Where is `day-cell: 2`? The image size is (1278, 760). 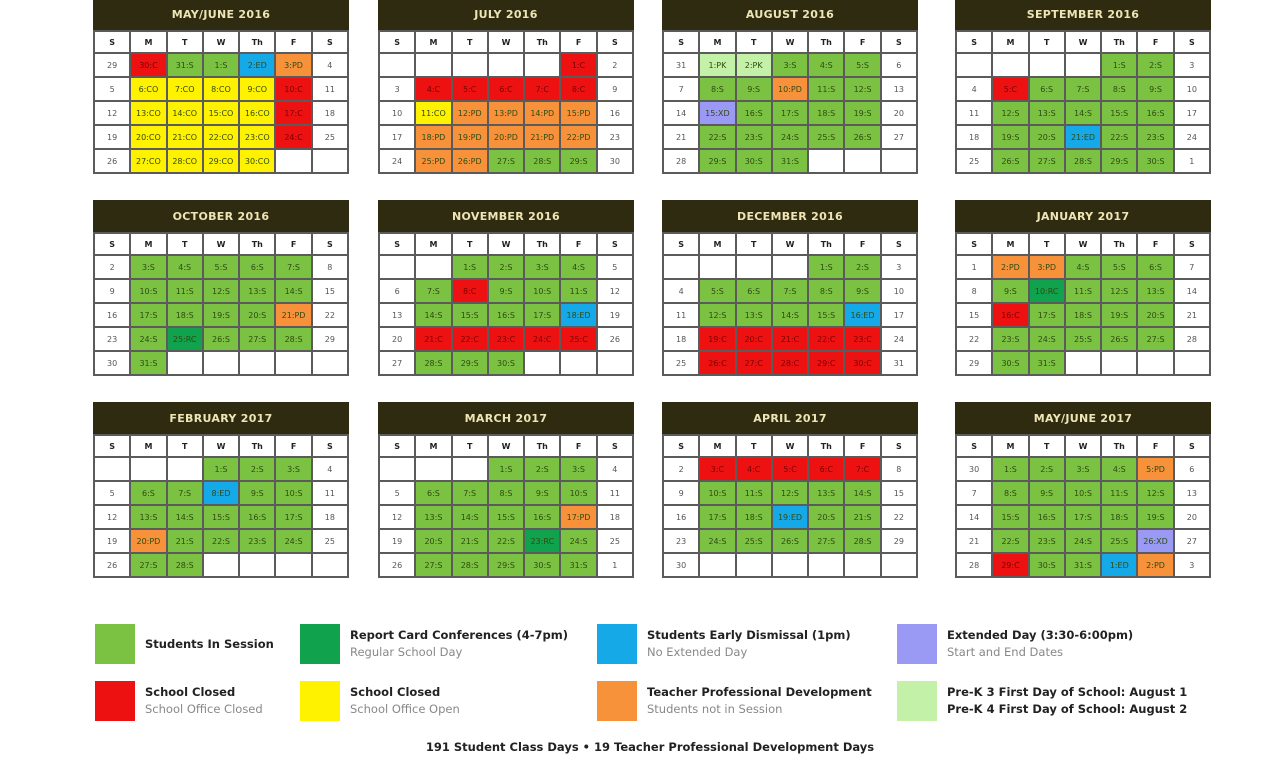
day-cell: 2 is located at coordinates (681, 469).